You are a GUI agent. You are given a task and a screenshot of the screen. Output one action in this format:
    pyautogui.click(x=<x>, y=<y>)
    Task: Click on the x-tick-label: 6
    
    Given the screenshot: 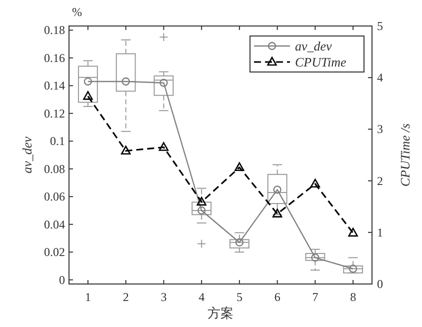 What is the action you would take?
    pyautogui.click(x=277, y=297)
    